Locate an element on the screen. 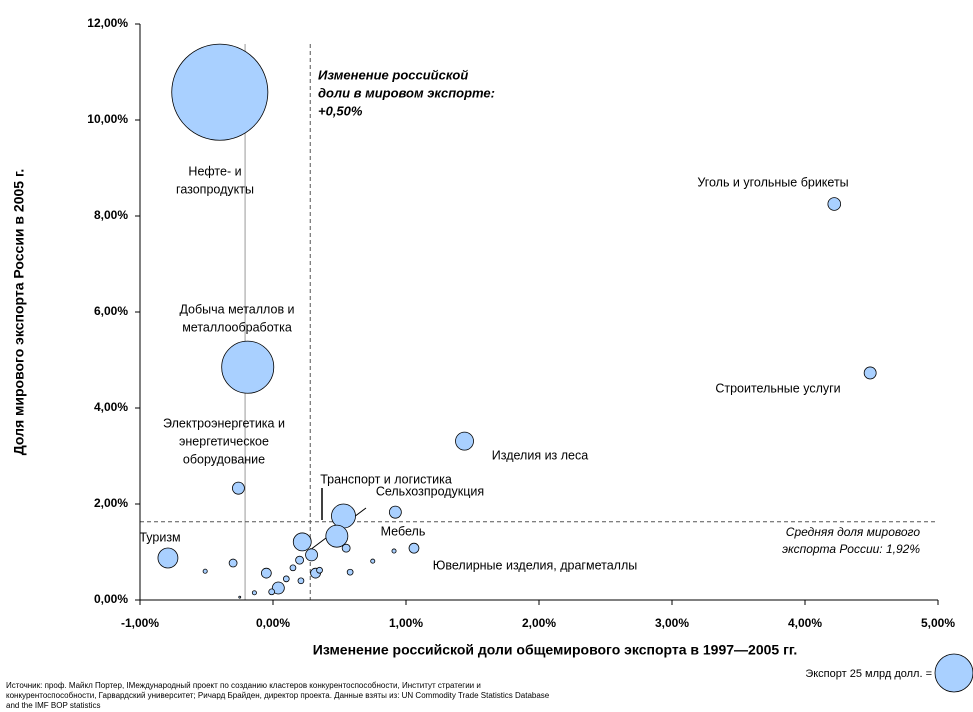  x-tick-label: -1,00% is located at coordinates (140, 623).